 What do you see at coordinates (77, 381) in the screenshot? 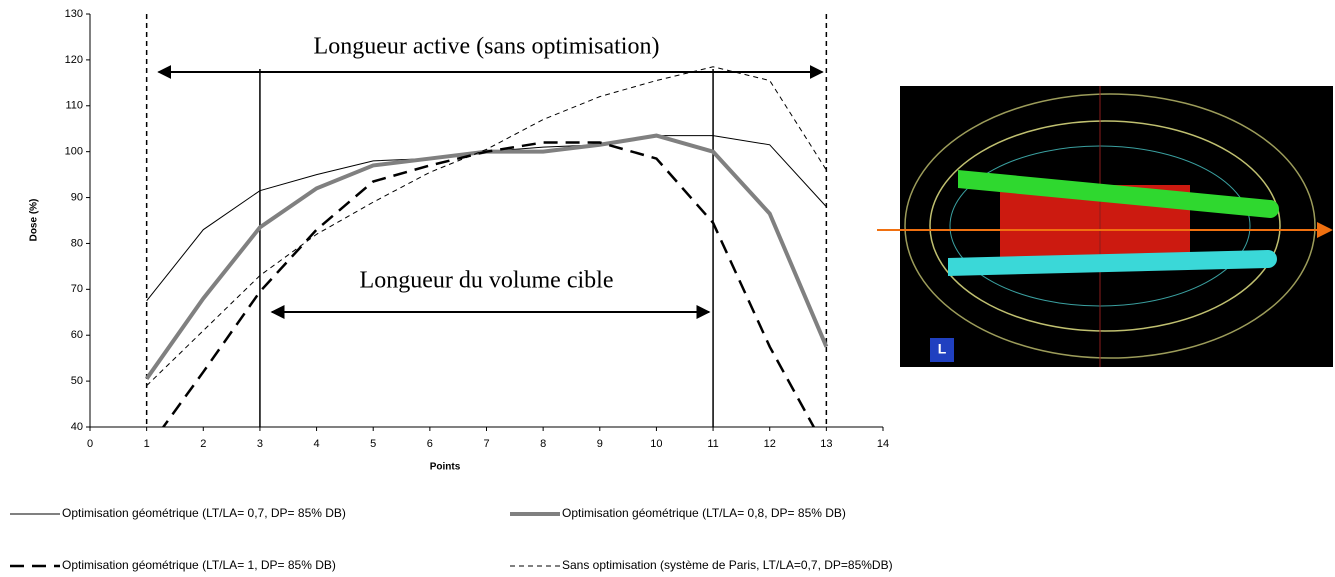
I see `y-tick-label: 50` at bounding box center [77, 381].